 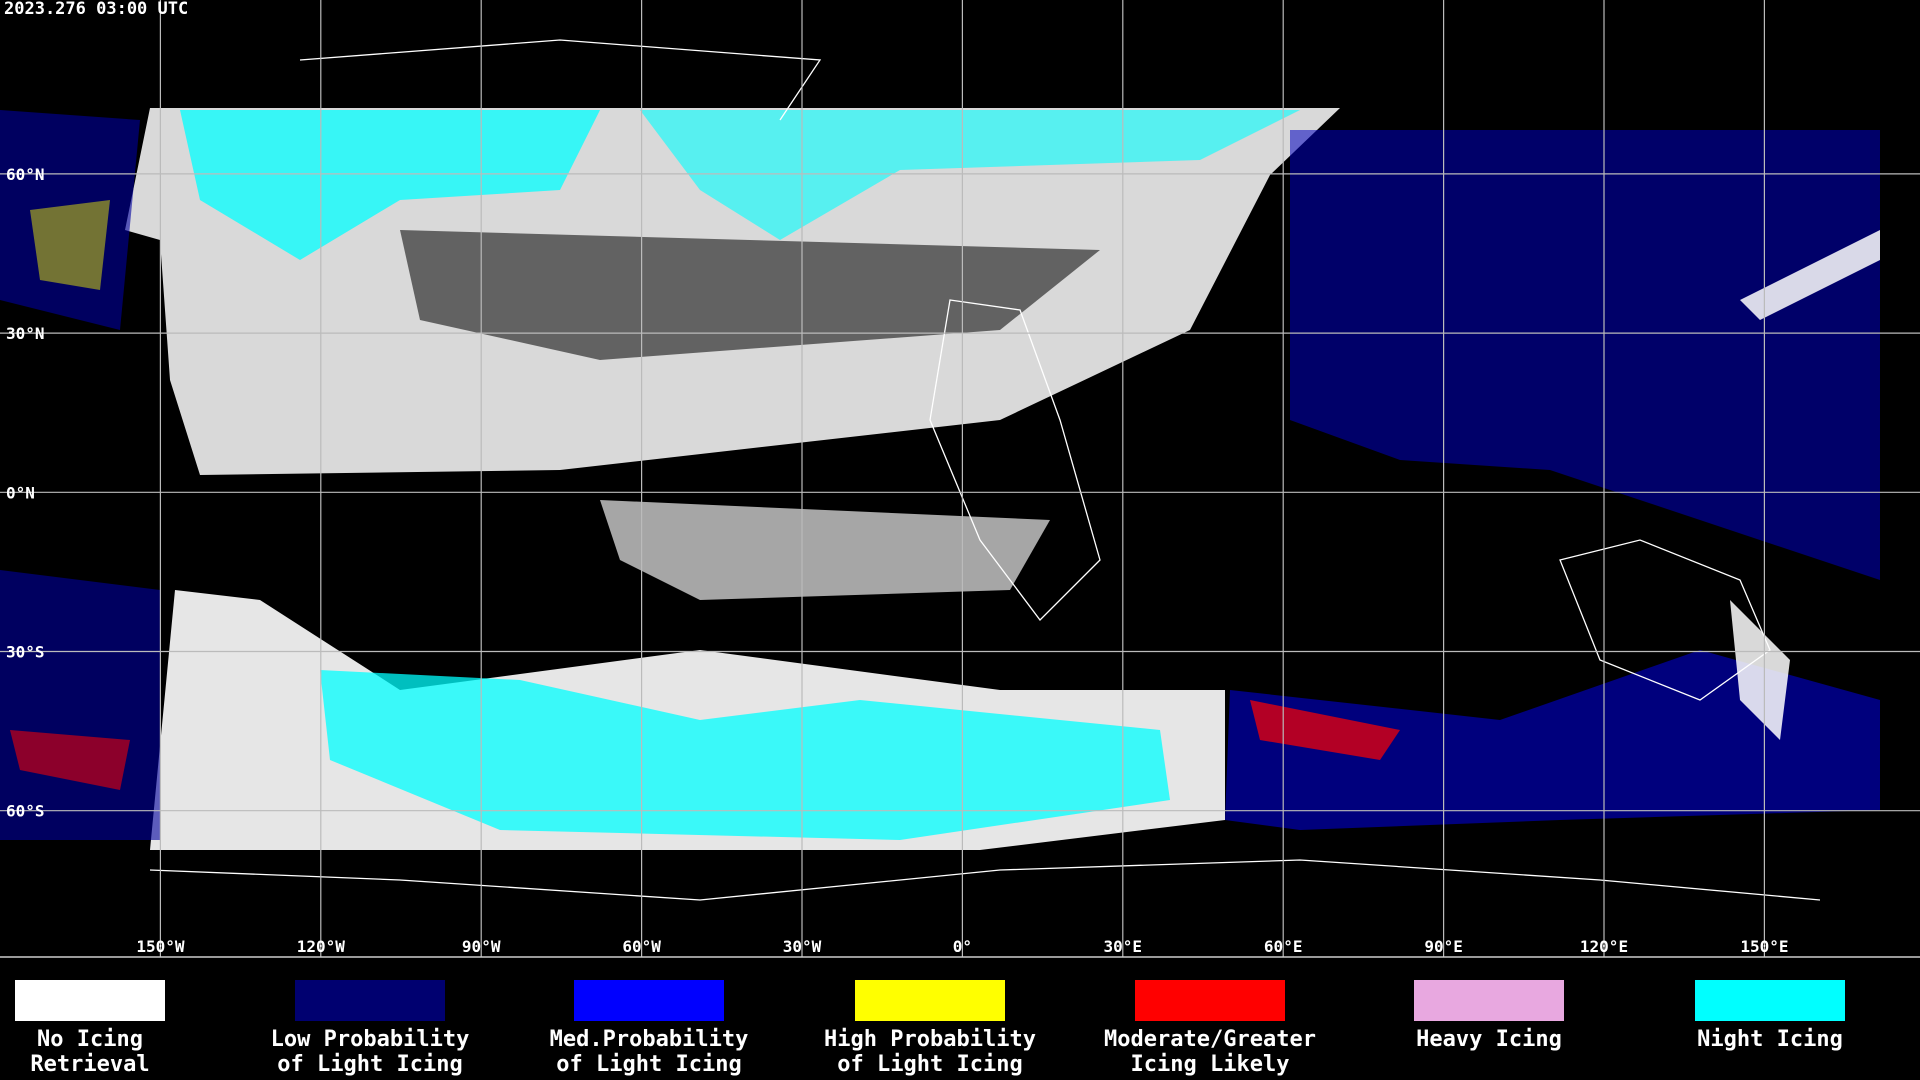 What do you see at coordinates (1764, 946) in the screenshot?
I see `lon-label: 150°E` at bounding box center [1764, 946].